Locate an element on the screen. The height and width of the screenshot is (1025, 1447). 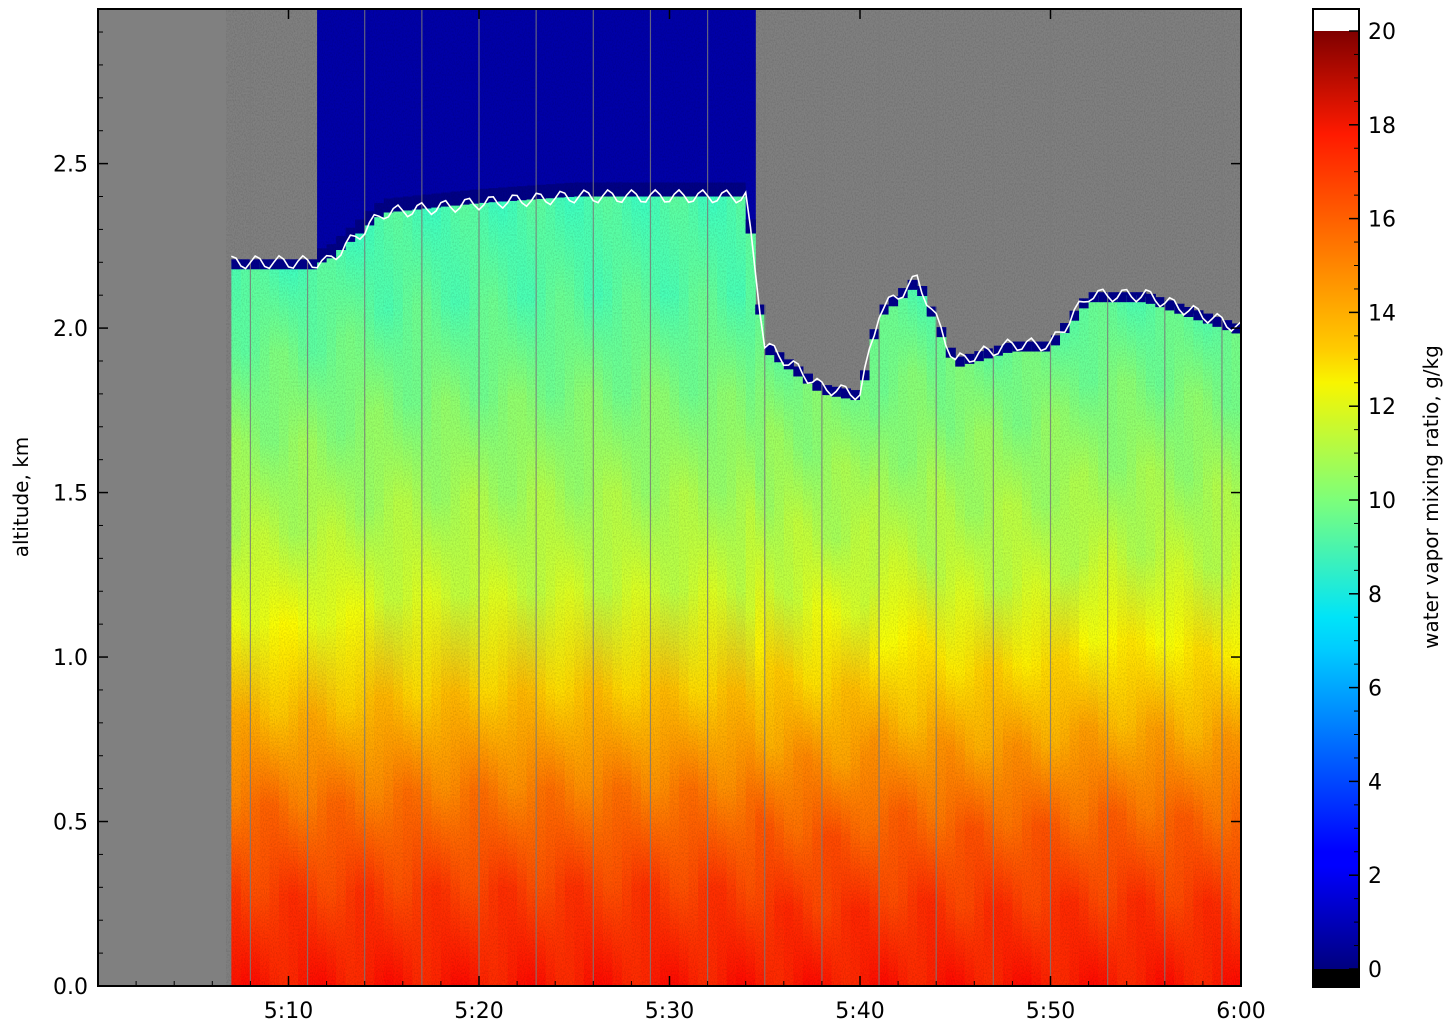
colorbar-tick-label: 20 is located at coordinates (1382, 32).